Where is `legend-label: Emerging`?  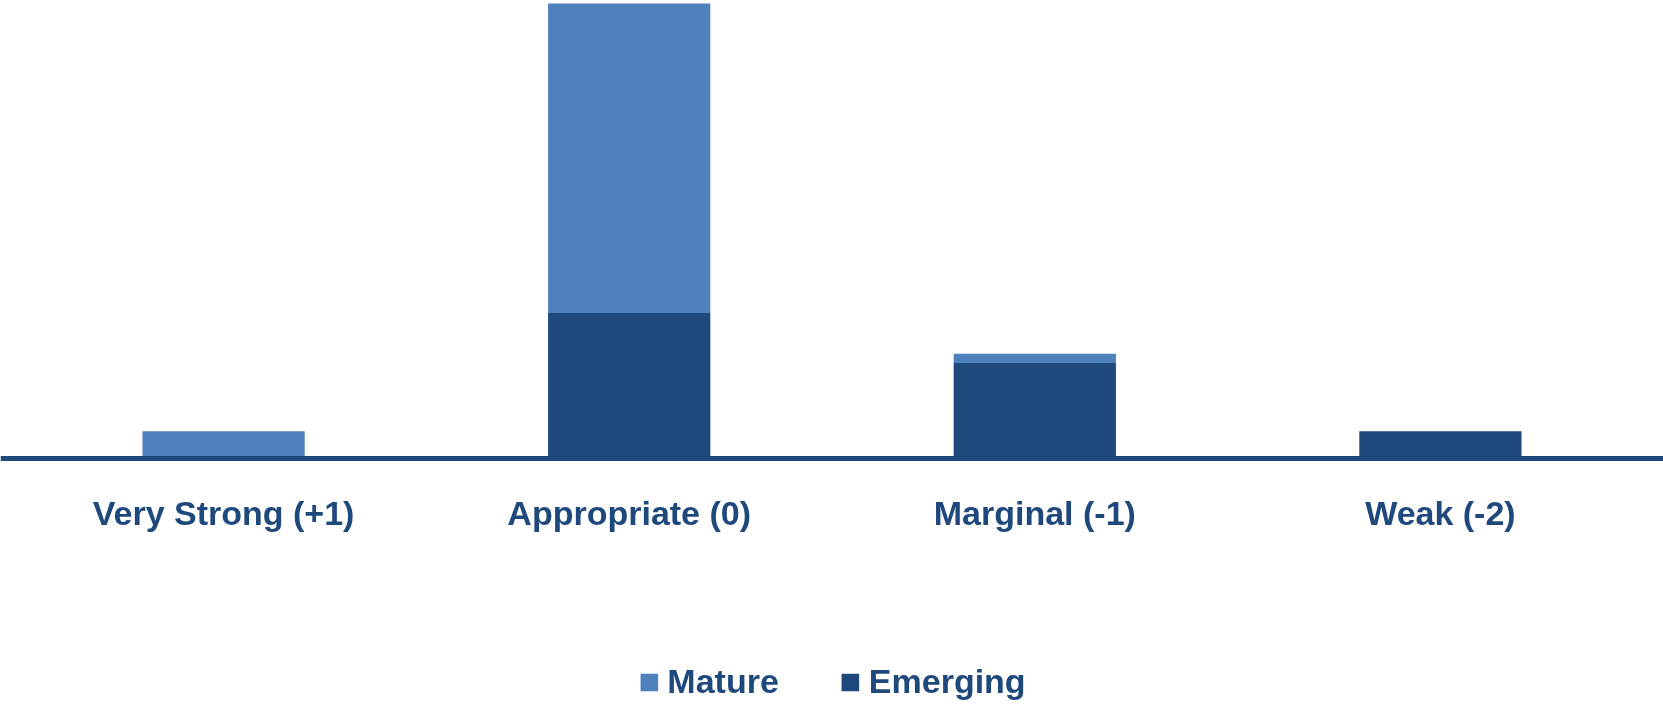 legend-label: Emerging is located at coordinates (947, 681).